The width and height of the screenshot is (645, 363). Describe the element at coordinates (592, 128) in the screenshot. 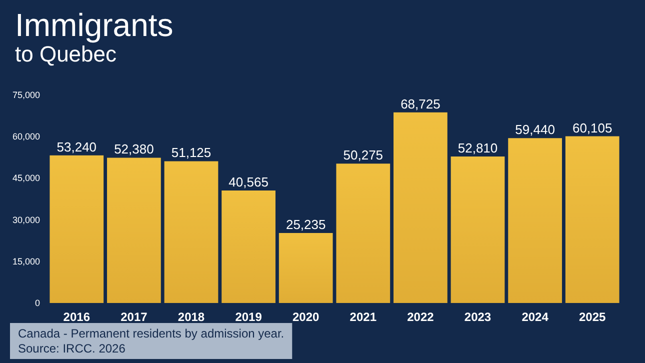

I see `data-label: 60,105` at that location.